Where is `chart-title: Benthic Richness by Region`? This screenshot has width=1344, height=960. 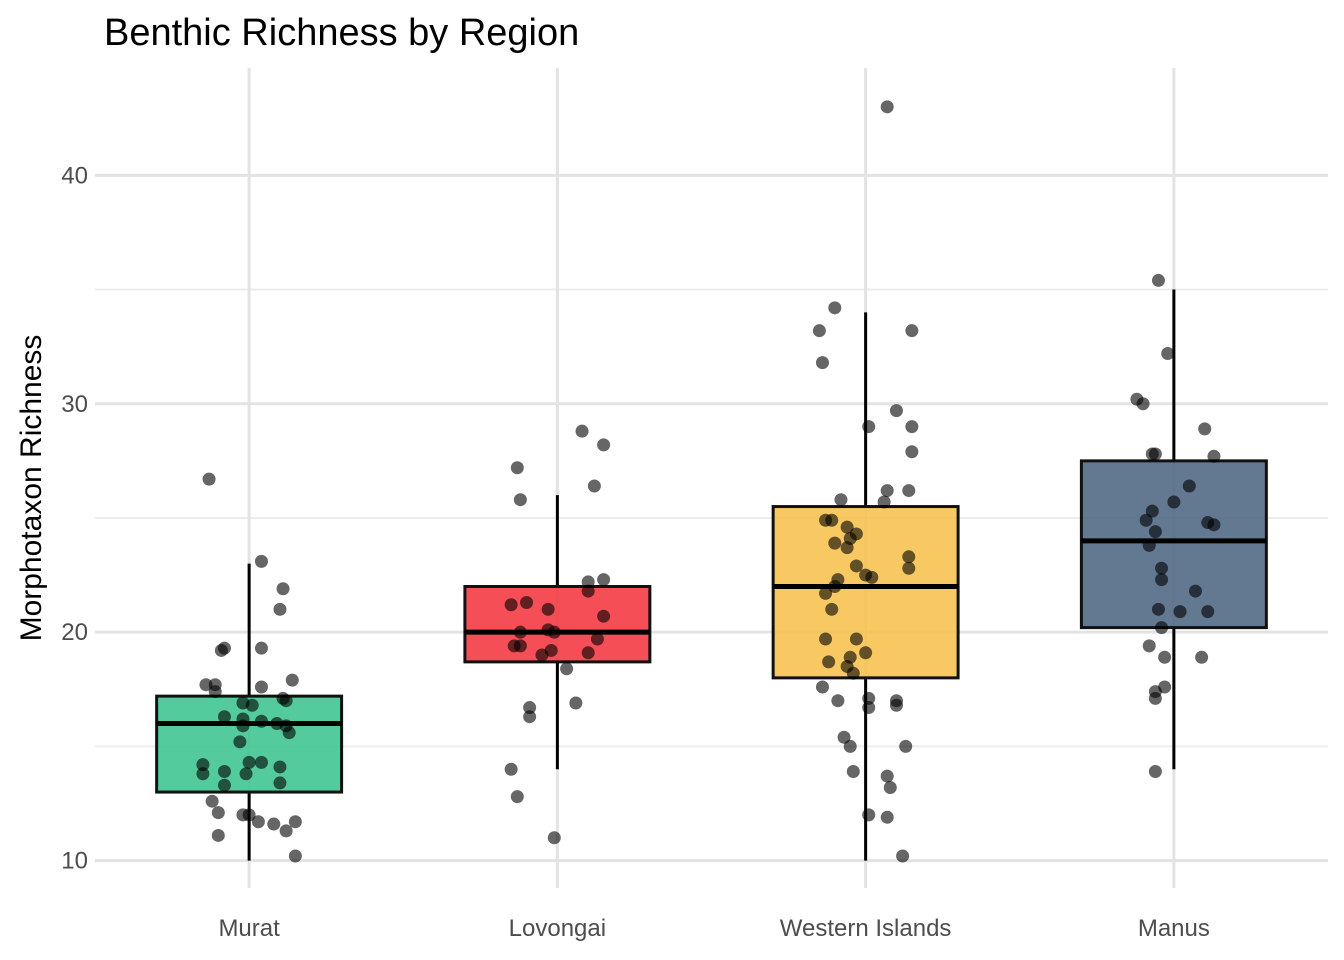
chart-title: Benthic Richness by Region is located at coordinates (342, 33).